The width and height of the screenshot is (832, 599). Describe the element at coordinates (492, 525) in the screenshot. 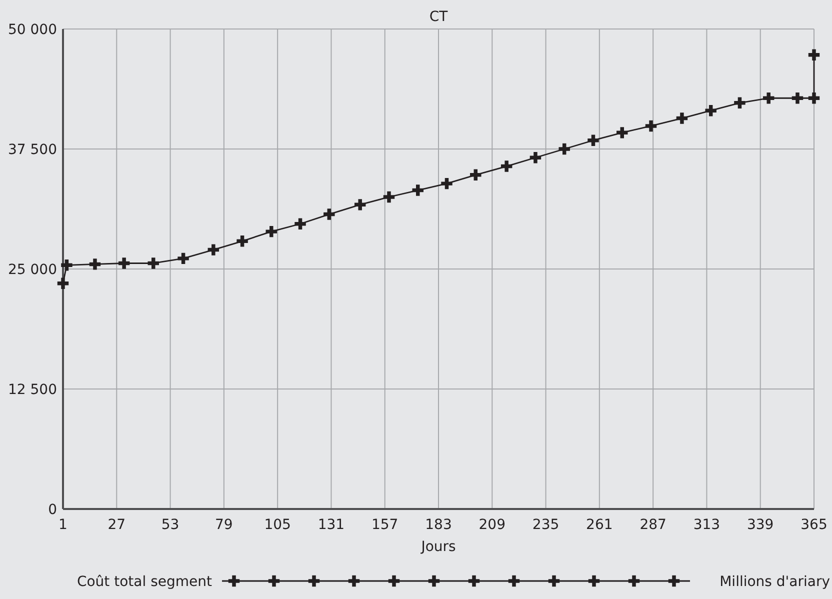

I see `x-tick-label: 209` at that location.